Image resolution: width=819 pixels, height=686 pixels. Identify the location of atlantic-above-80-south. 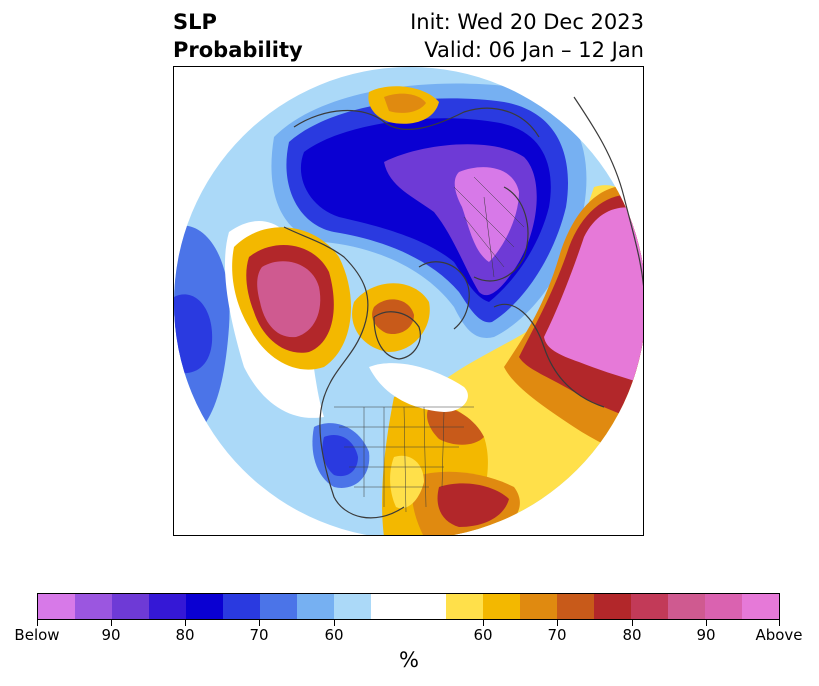
(473, 505).